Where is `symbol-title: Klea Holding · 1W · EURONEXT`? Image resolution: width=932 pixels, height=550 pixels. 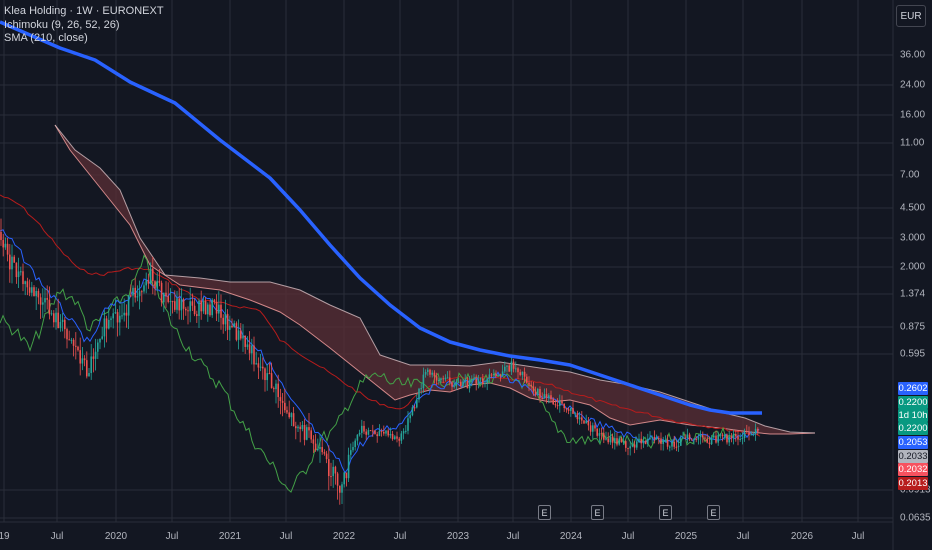 symbol-title: Klea Holding · 1W · EURONEXT is located at coordinates (84, 11).